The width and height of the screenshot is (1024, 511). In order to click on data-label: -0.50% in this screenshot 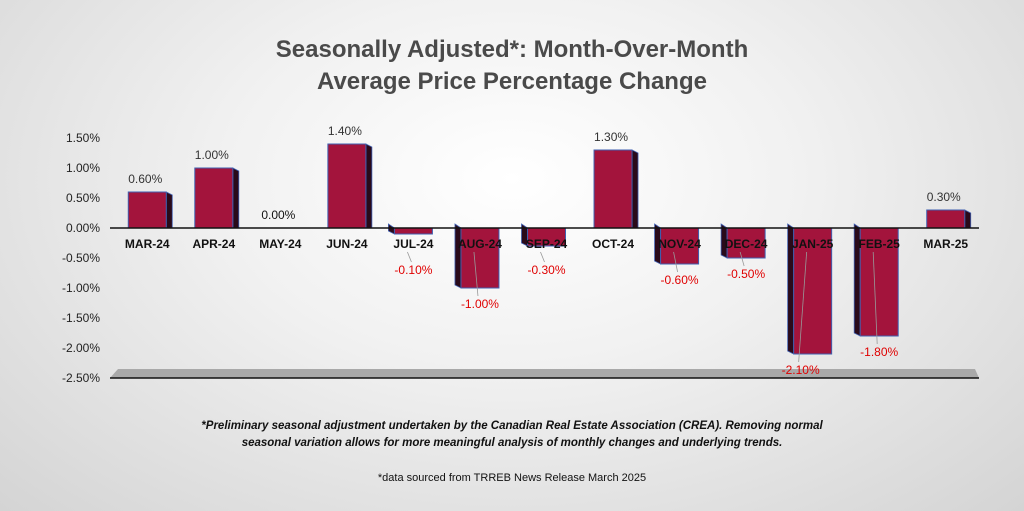, I will do `click(746, 274)`.